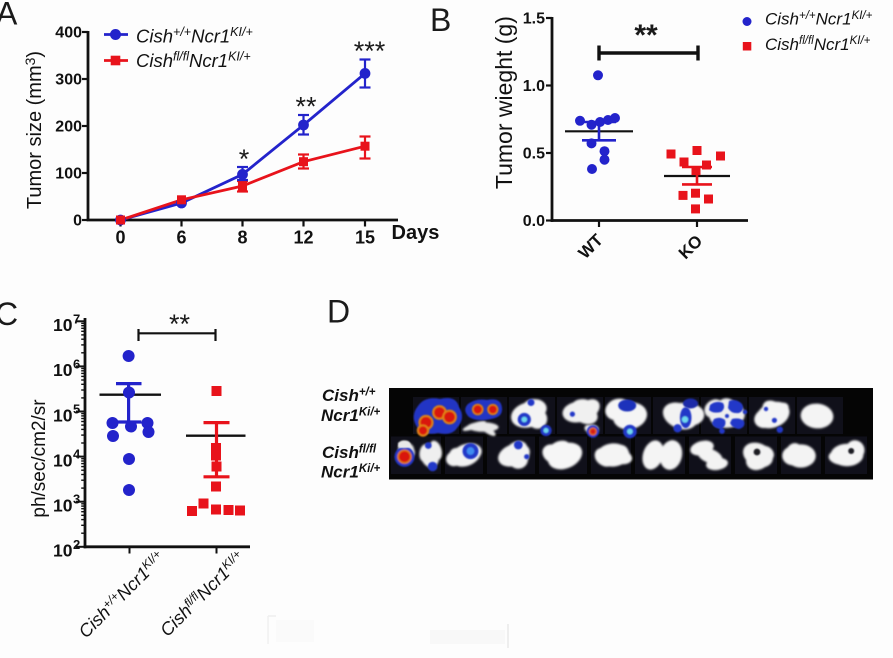 The image size is (893, 658). I want to click on svg-text: KO, so click(690, 246).